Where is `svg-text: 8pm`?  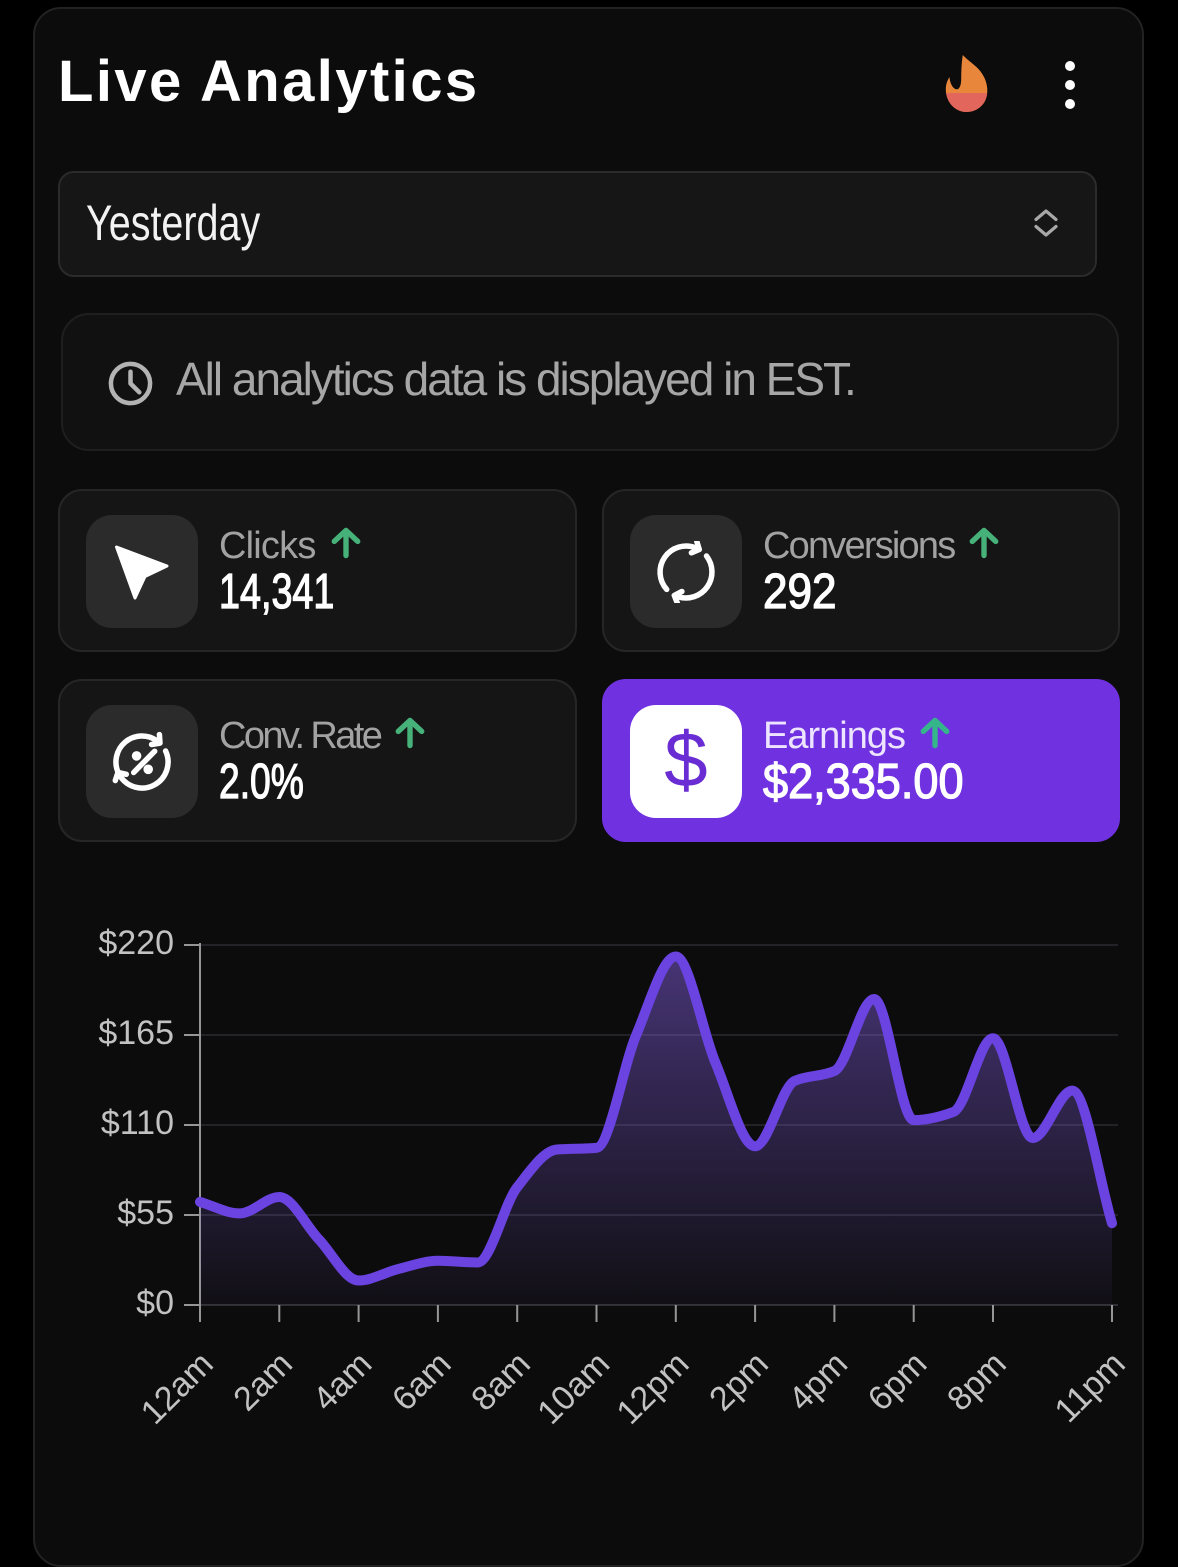 svg-text: 8pm is located at coordinates (977, 1382).